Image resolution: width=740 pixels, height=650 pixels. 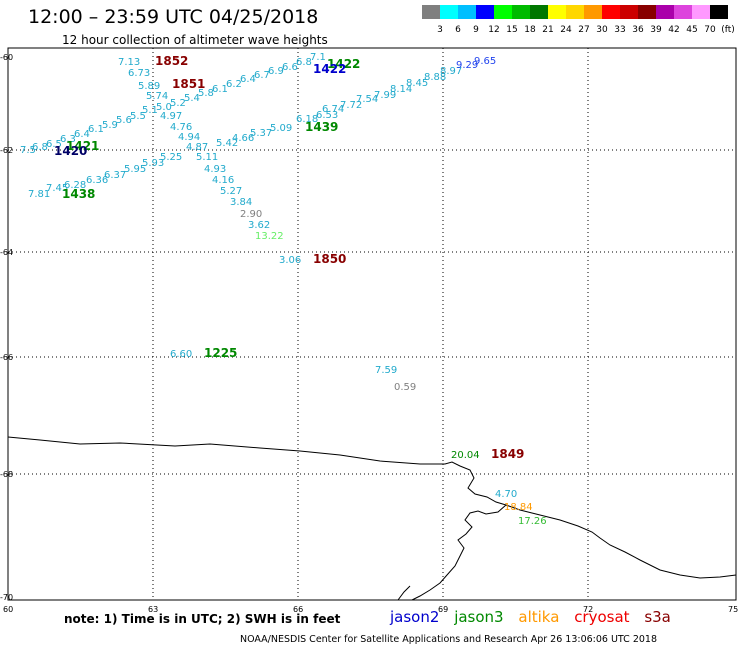 What do you see at coordinates (70, 151) in the screenshot?
I see `pass-time: 1420` at bounding box center [70, 151].